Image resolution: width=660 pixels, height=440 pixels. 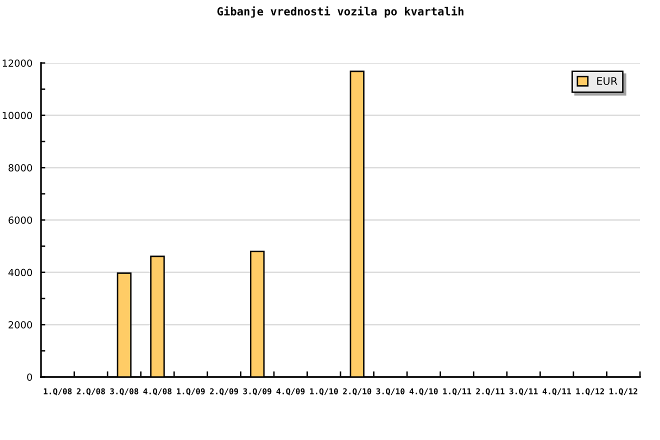 What do you see at coordinates (340, 12) in the screenshot?
I see `chart-title: Gibanje vrednosti vozila po kvartalih` at bounding box center [340, 12].